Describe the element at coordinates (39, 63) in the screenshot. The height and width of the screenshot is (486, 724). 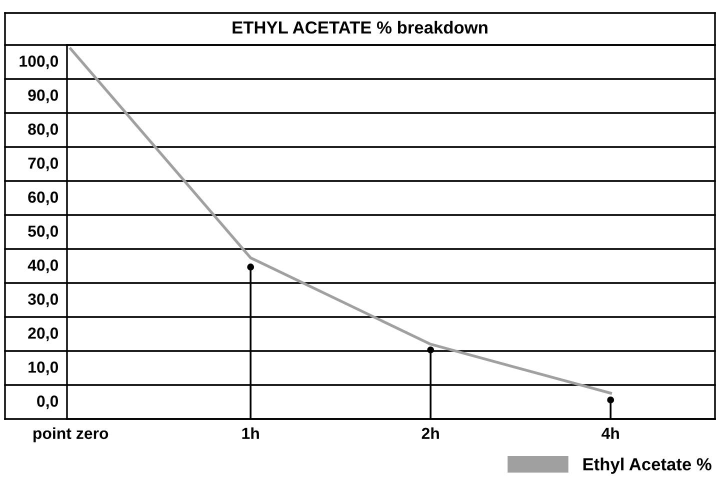
I see `y-tick-label: 100,0` at that location.